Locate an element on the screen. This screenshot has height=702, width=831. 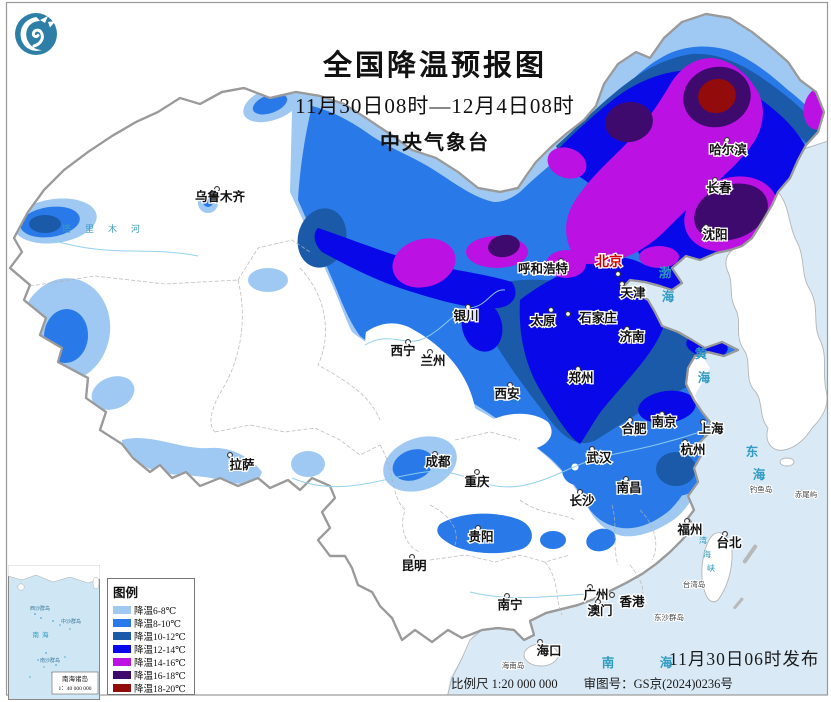
city-label: 南京 is located at coordinates (664, 421).